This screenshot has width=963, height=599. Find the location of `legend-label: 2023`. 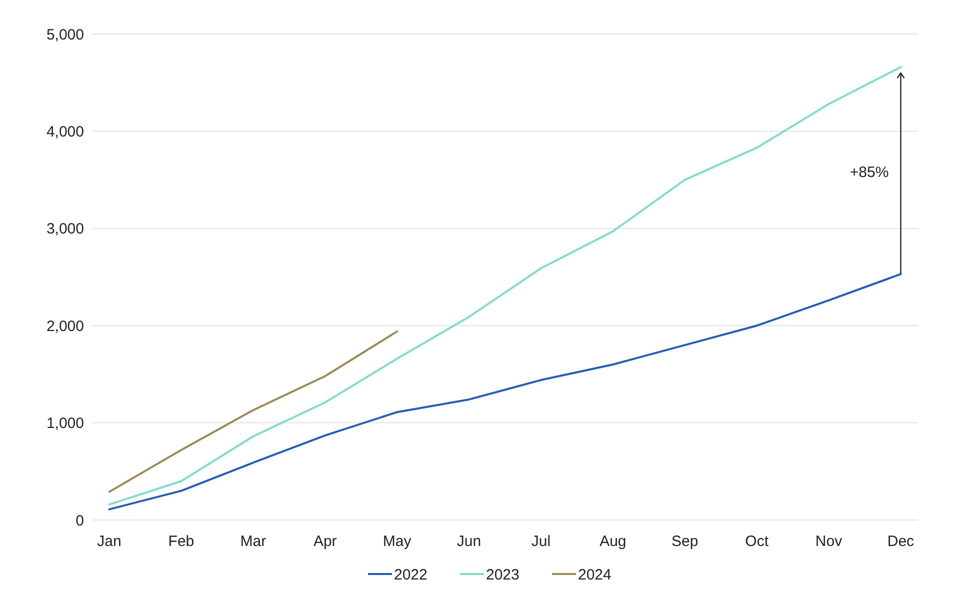

legend-label: 2023 is located at coordinates (503, 575).